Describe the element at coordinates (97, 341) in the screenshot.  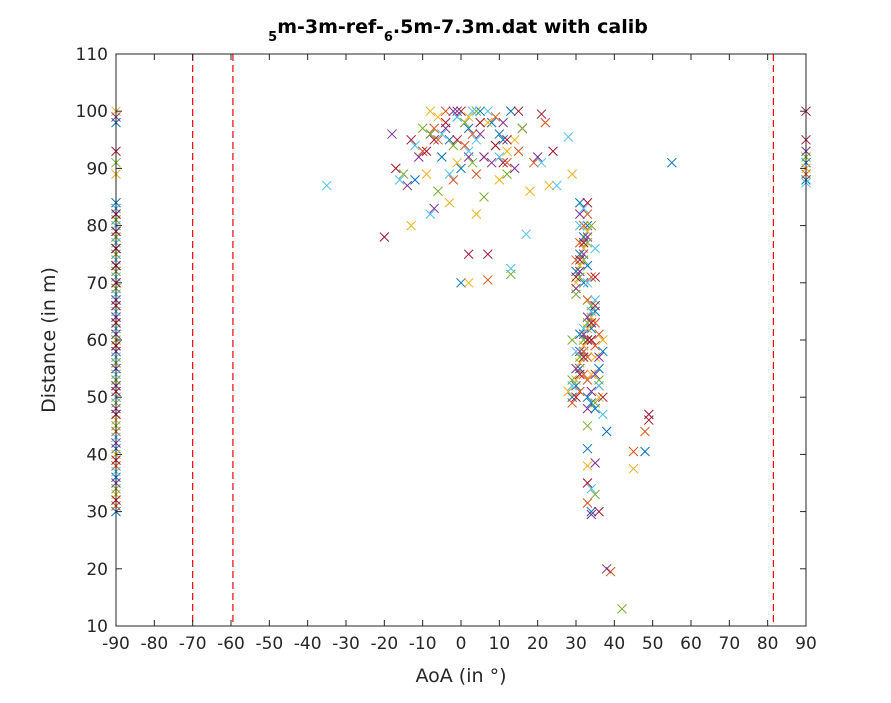
I see `y-tick-label: 60` at that location.